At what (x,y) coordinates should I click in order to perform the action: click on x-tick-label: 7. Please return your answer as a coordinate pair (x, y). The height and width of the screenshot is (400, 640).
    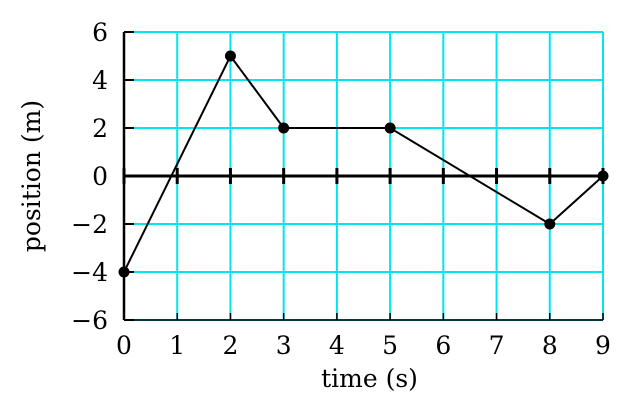
    Looking at the image, I should click on (497, 345).